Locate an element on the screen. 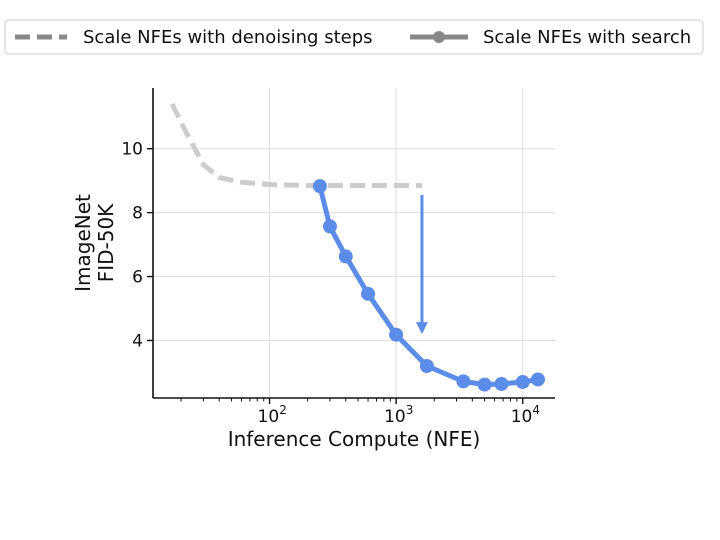  x-tick-label: 10⁴ is located at coordinates (525, 415).